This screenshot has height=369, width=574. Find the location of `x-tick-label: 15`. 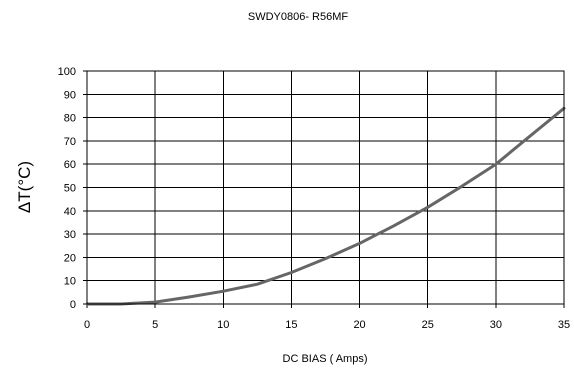

x-tick-label: 15 is located at coordinates (291, 325).